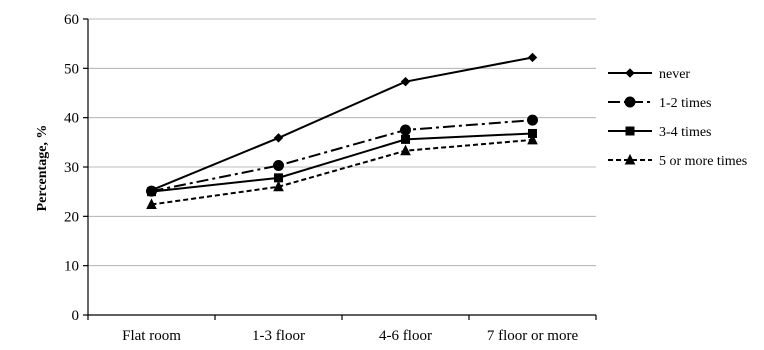 The width and height of the screenshot is (764, 350). What do you see at coordinates (71, 267) in the screenshot?
I see `y-tick-label: 10` at bounding box center [71, 267].